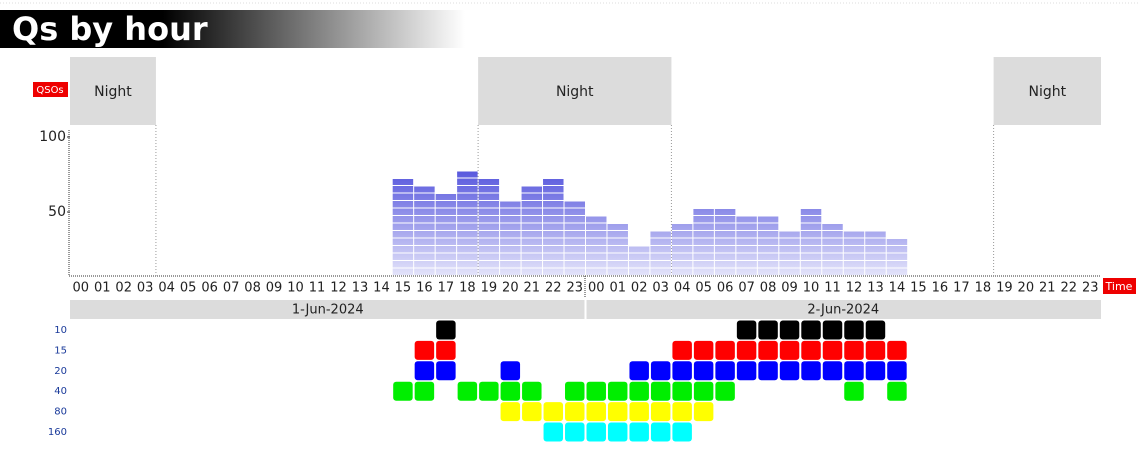 The height and width of the screenshot is (455, 1140). I want to click on y-label-box, so click(50, 89).